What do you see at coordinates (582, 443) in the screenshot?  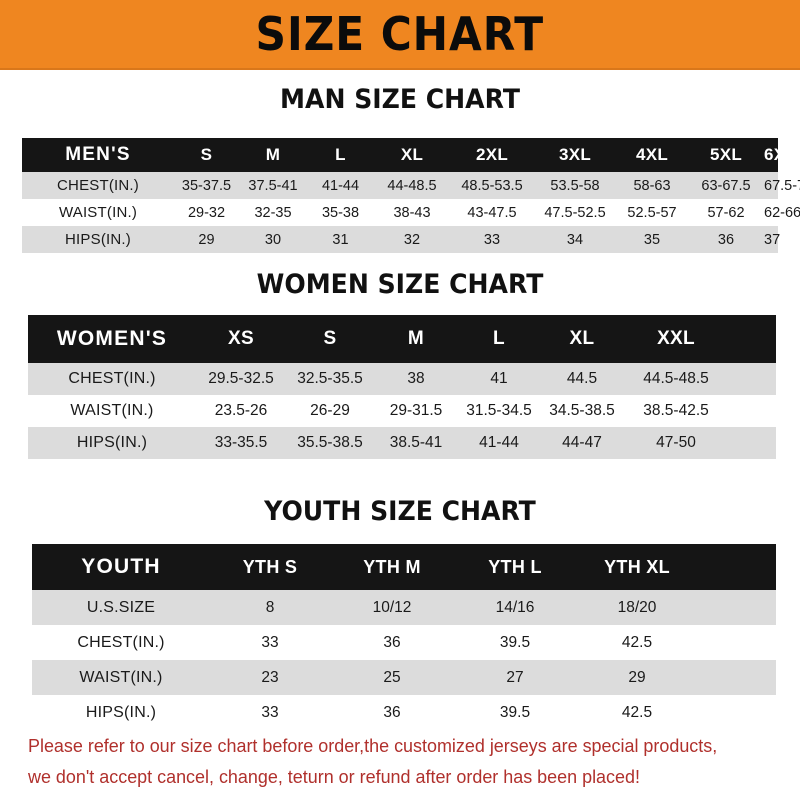 I see `women-hips-xl: 44-47` at bounding box center [582, 443].